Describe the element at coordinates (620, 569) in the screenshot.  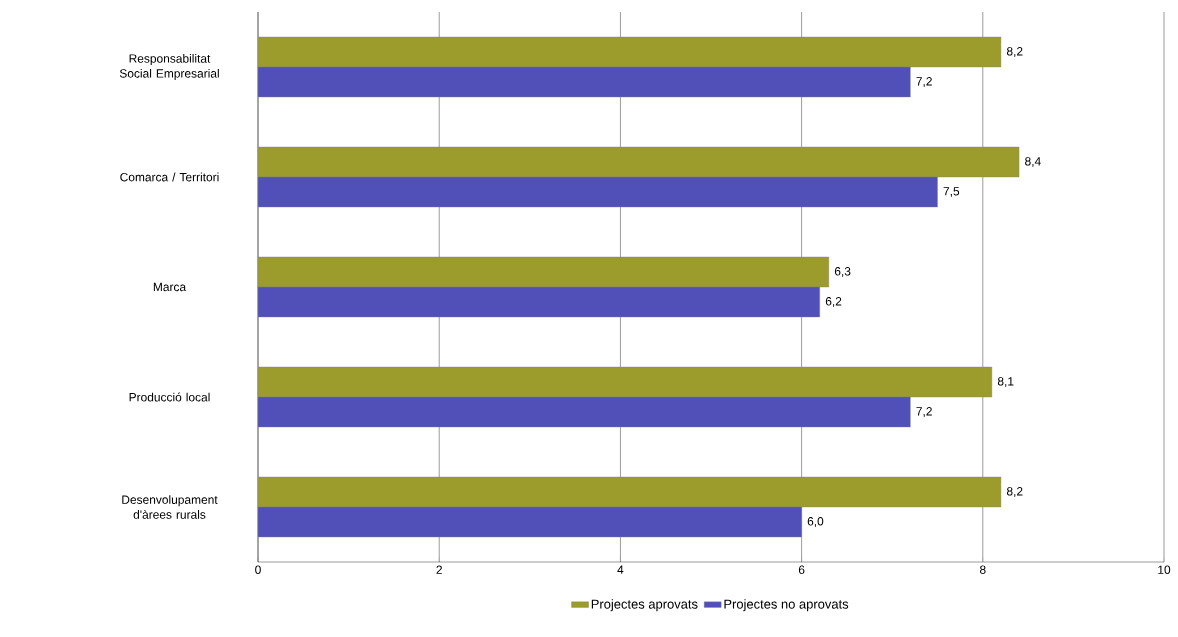
I see `x-tick-label: 4` at that location.